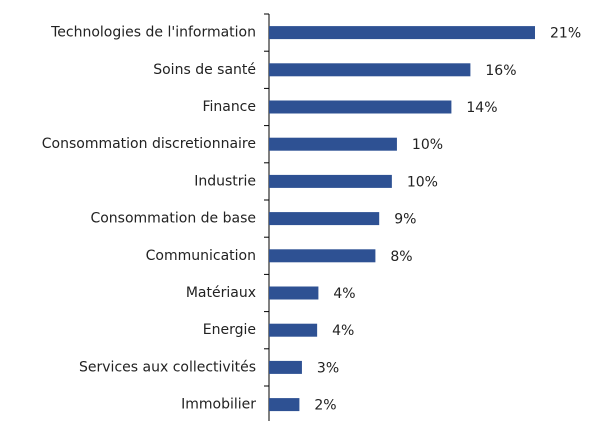 This screenshot has width=589, height=421. What do you see at coordinates (201, 256) in the screenshot?
I see `category-label: Communication` at bounding box center [201, 256].